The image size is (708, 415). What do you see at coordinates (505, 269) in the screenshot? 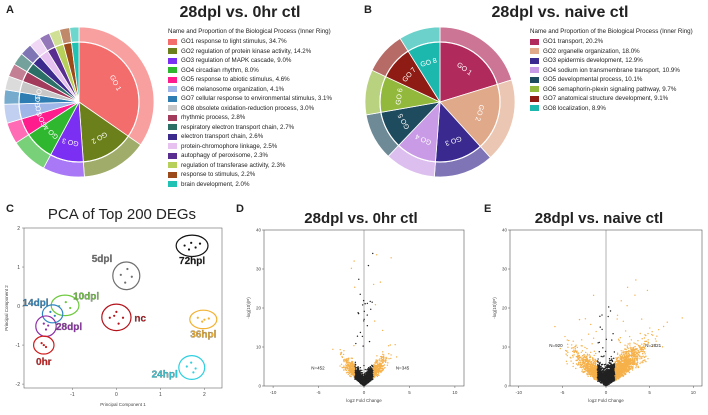
I see `volcano-e-y-tick: 30` at bounding box center [505, 269].